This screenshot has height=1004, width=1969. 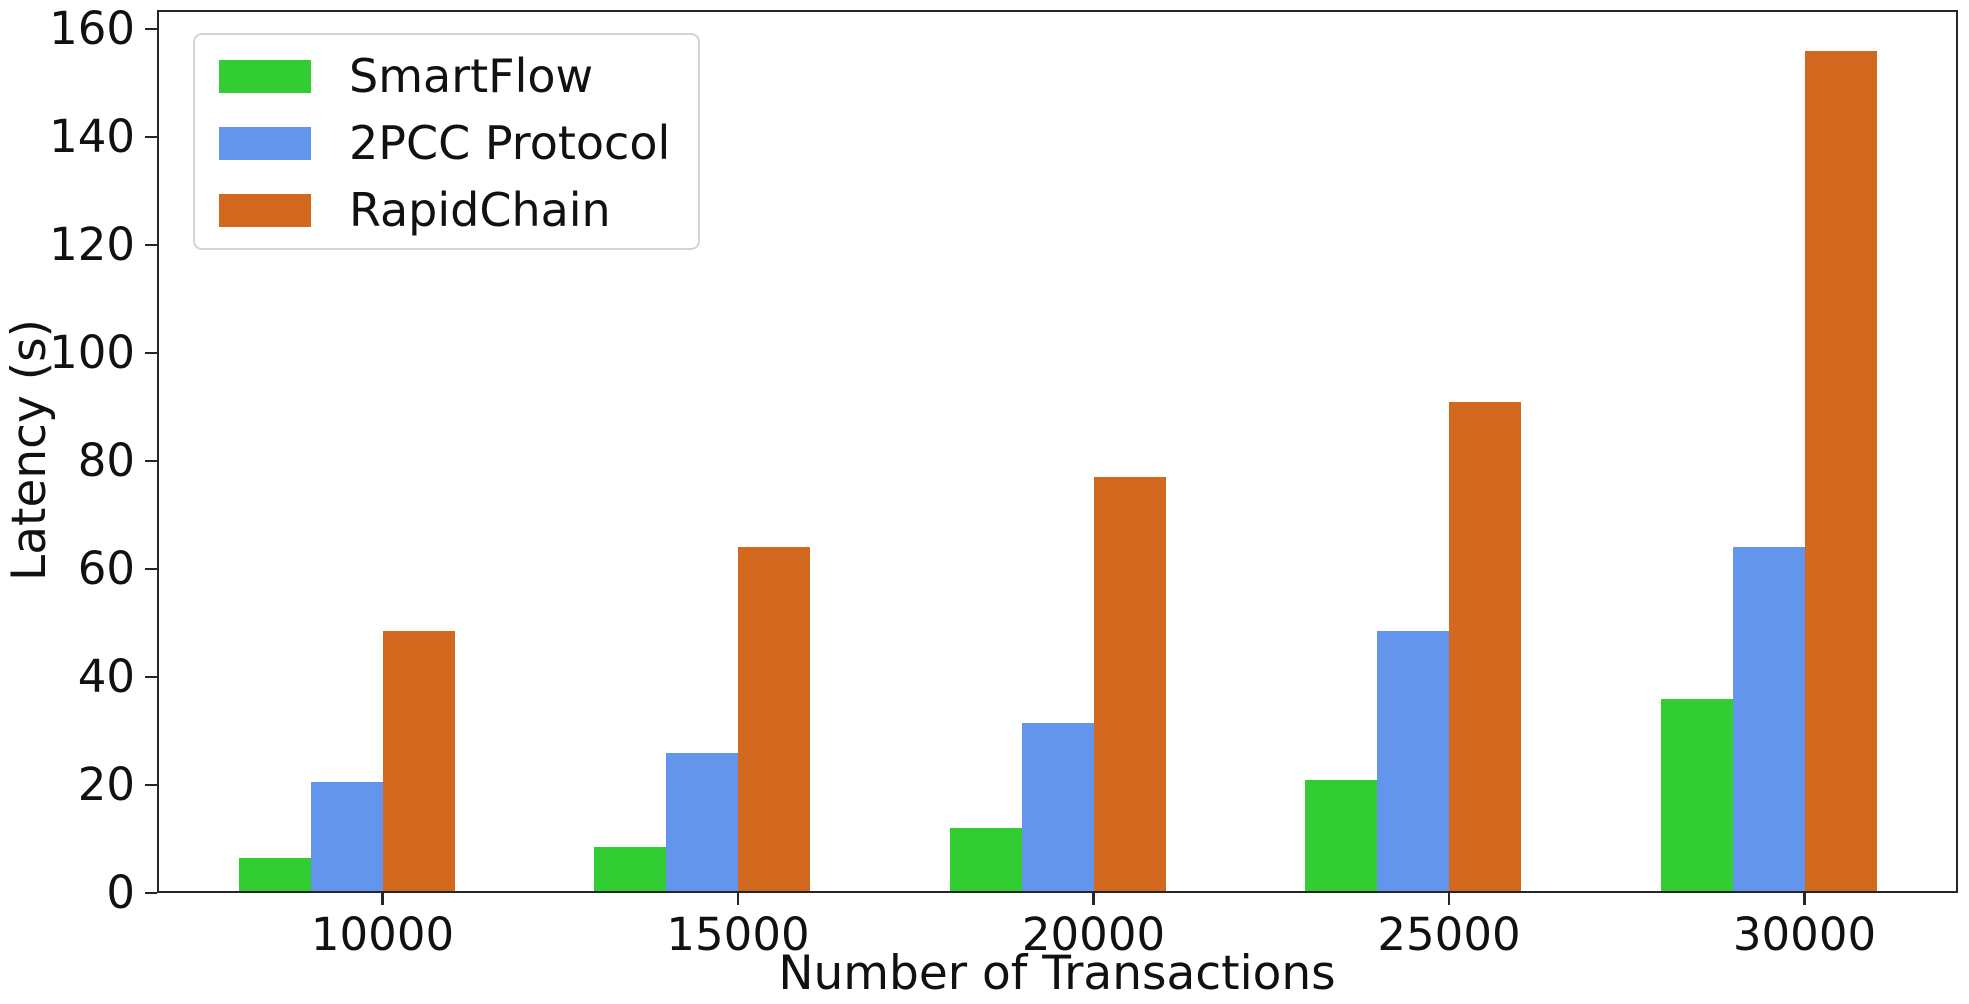 I want to click on x-tick-label: 25000, so click(x=1449, y=934).